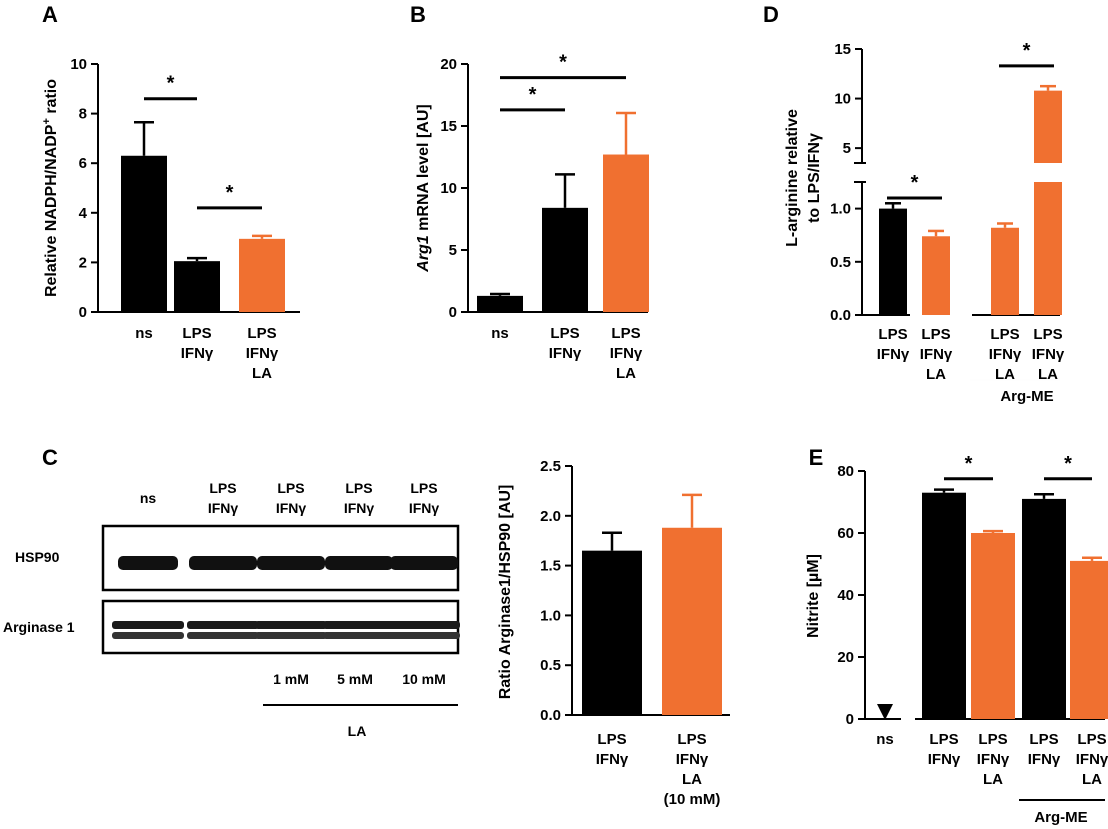  What do you see at coordinates (50, 14) in the screenshot?
I see `panel-label-a: A` at bounding box center [50, 14].